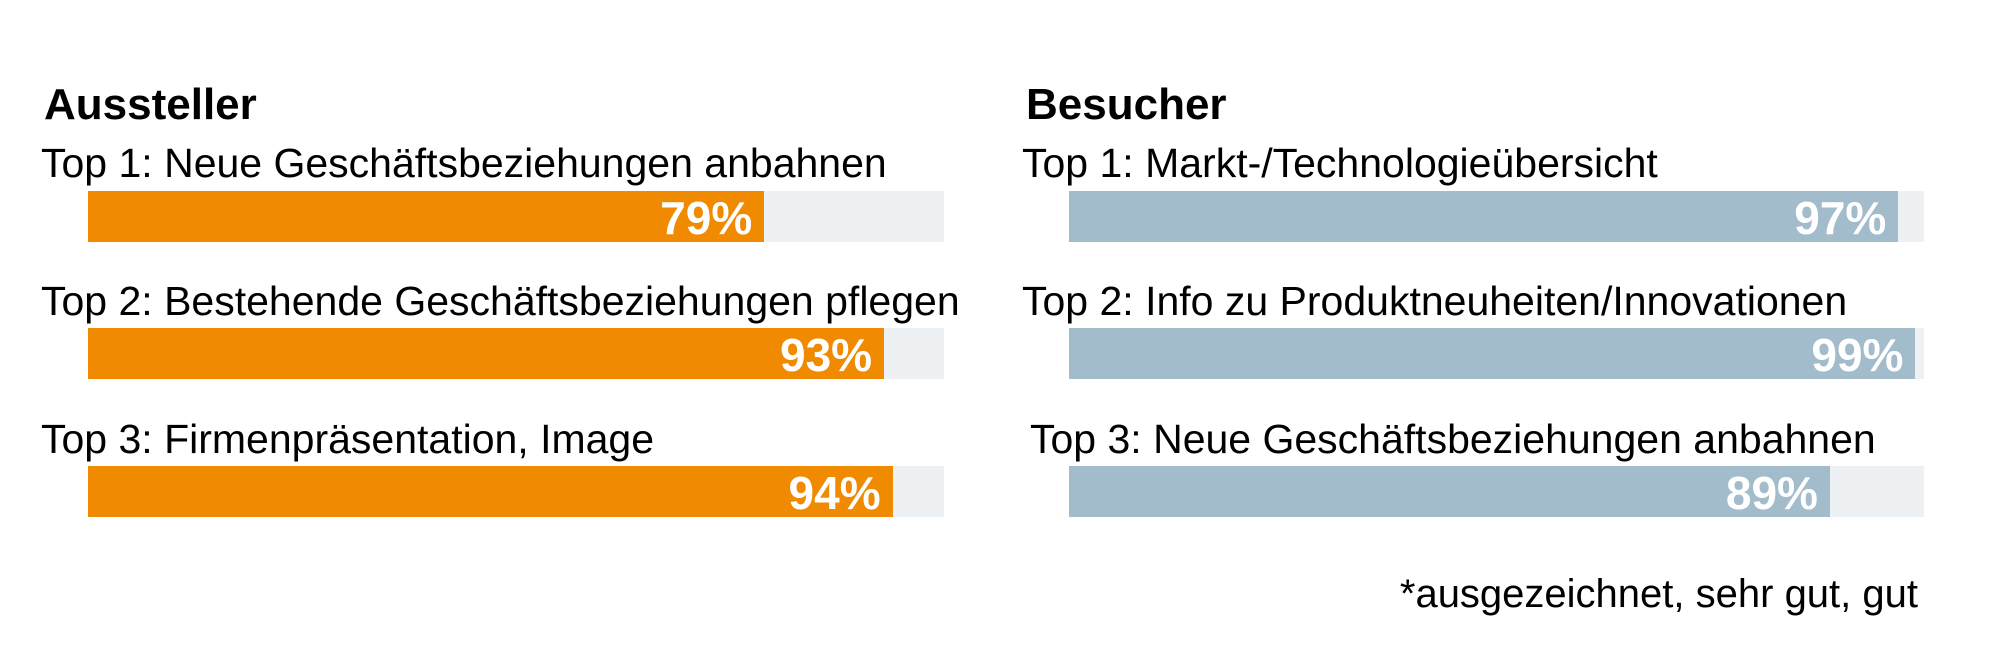 The height and width of the screenshot is (670, 2000). Describe the element at coordinates (348, 439) in the screenshot. I see `category-label: Top 3: Firmenpräsentation, Image` at that location.